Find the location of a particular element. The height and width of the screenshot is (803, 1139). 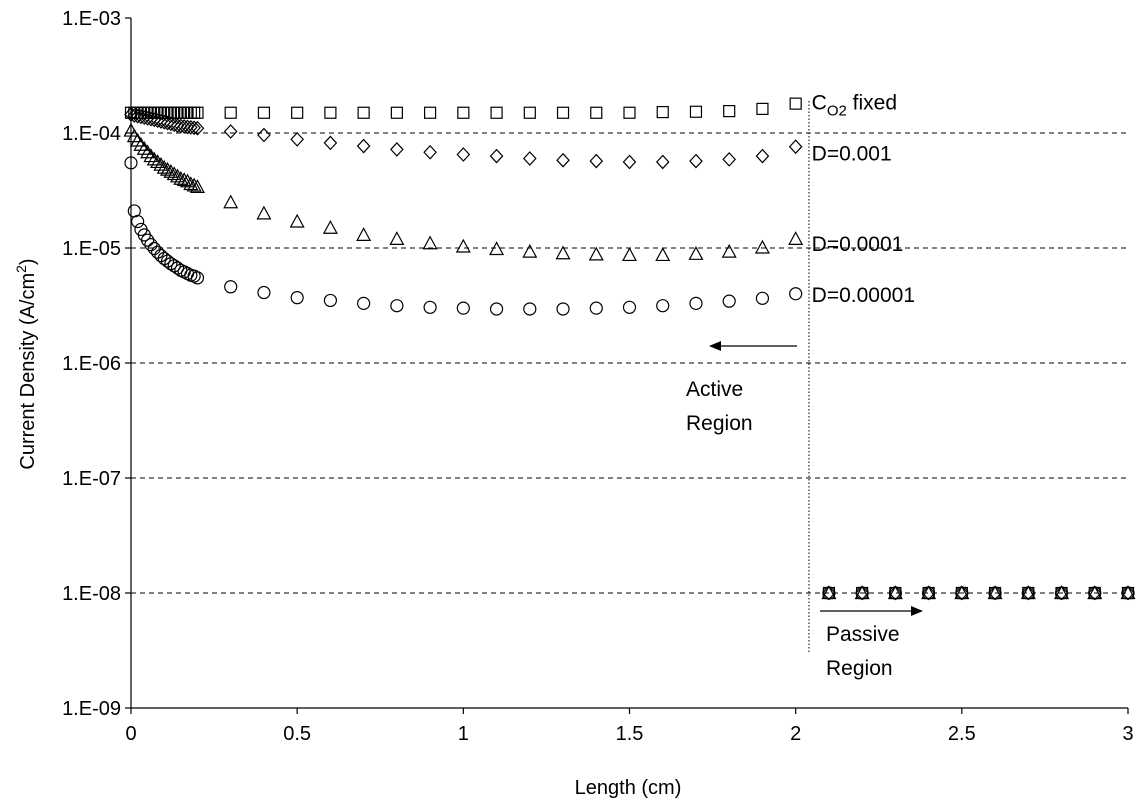

y-tick-label: 1.E-07 is located at coordinates (91, 479).